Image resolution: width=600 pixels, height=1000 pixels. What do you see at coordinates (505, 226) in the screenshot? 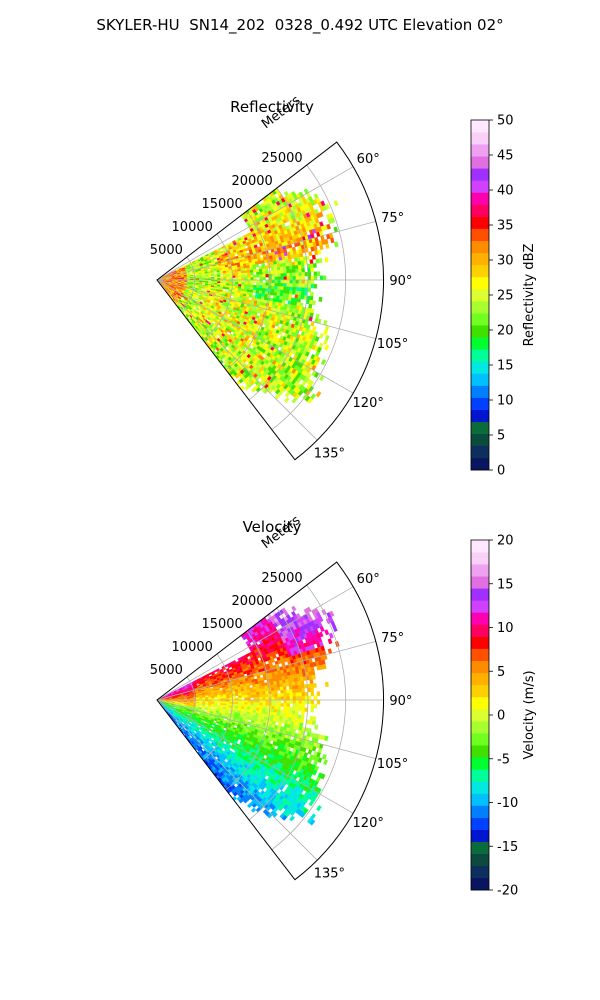
I see `colorbar-tick-label: 35` at bounding box center [505, 226].